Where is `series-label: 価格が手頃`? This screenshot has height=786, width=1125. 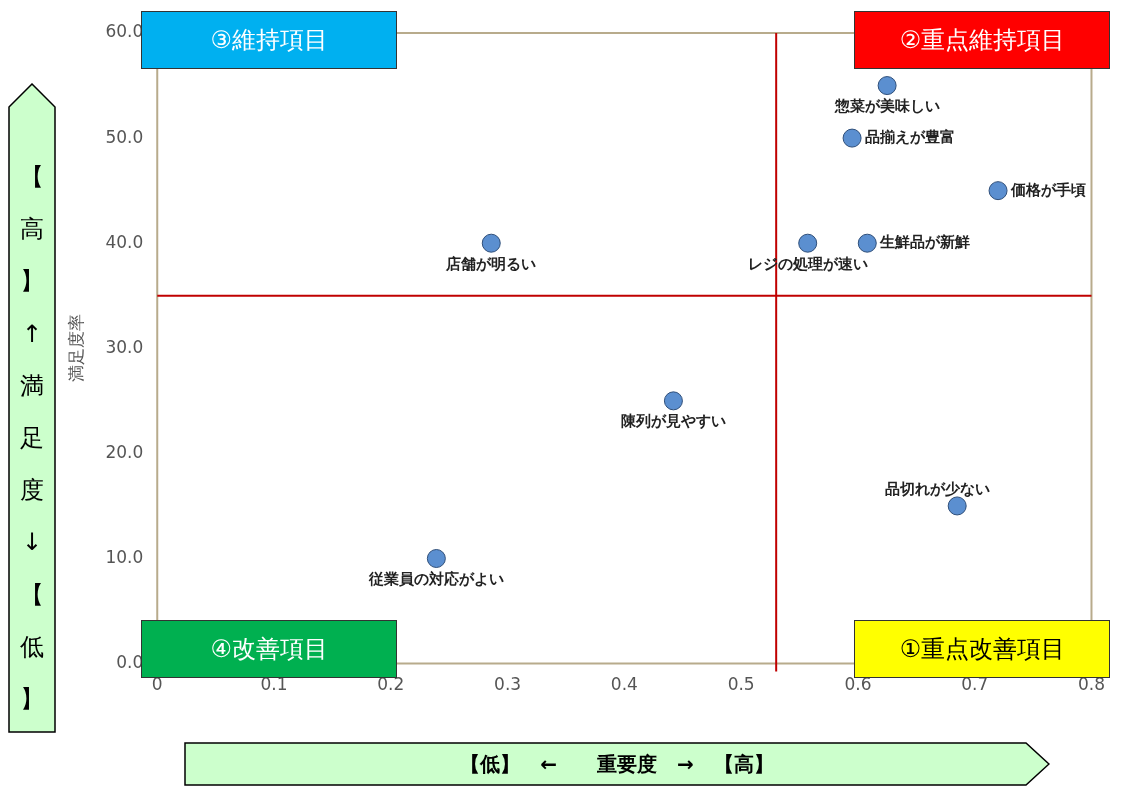
series-label: 価格が手頃 is located at coordinates (1048, 189).